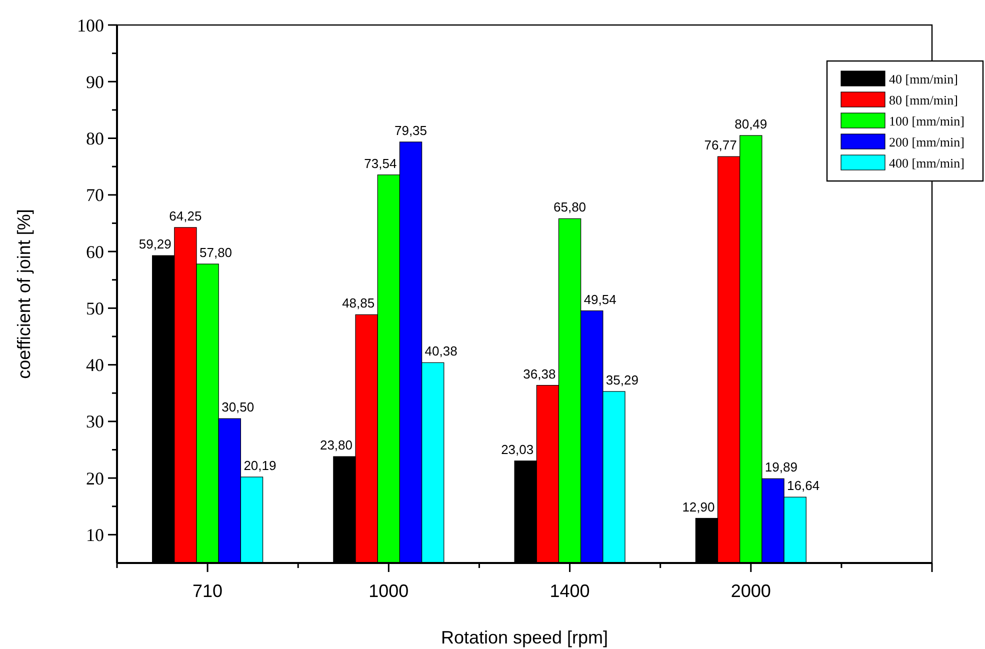 The image size is (985, 649). Describe the element at coordinates (95, 195) in the screenshot. I see `y-tick-label: 70` at that location.